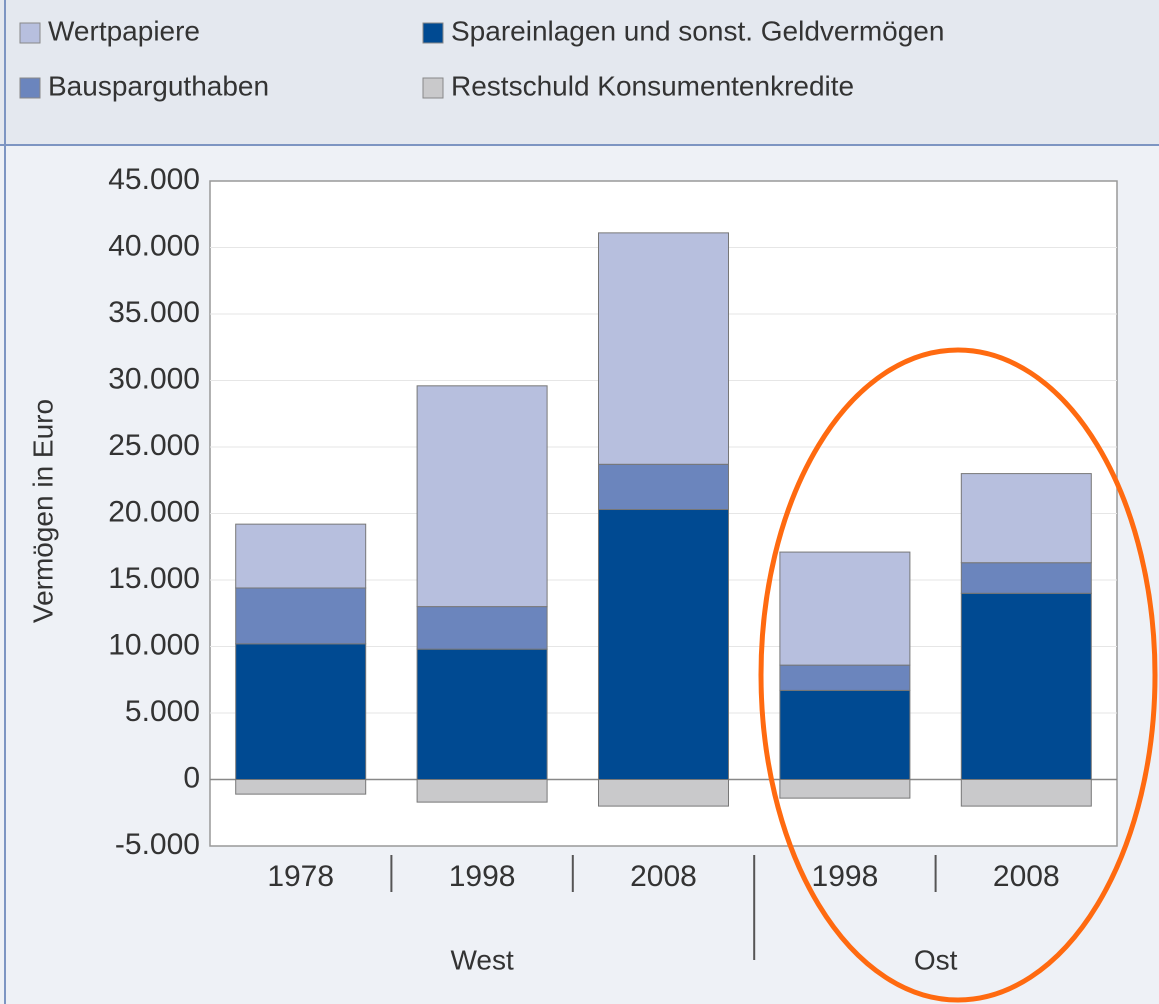  Describe the element at coordinates (157, 844) in the screenshot. I see `y-tick-label: -5.000` at that location.